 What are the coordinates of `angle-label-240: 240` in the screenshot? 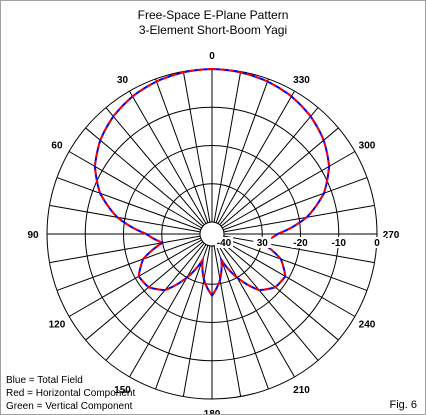 It's located at (367, 325).